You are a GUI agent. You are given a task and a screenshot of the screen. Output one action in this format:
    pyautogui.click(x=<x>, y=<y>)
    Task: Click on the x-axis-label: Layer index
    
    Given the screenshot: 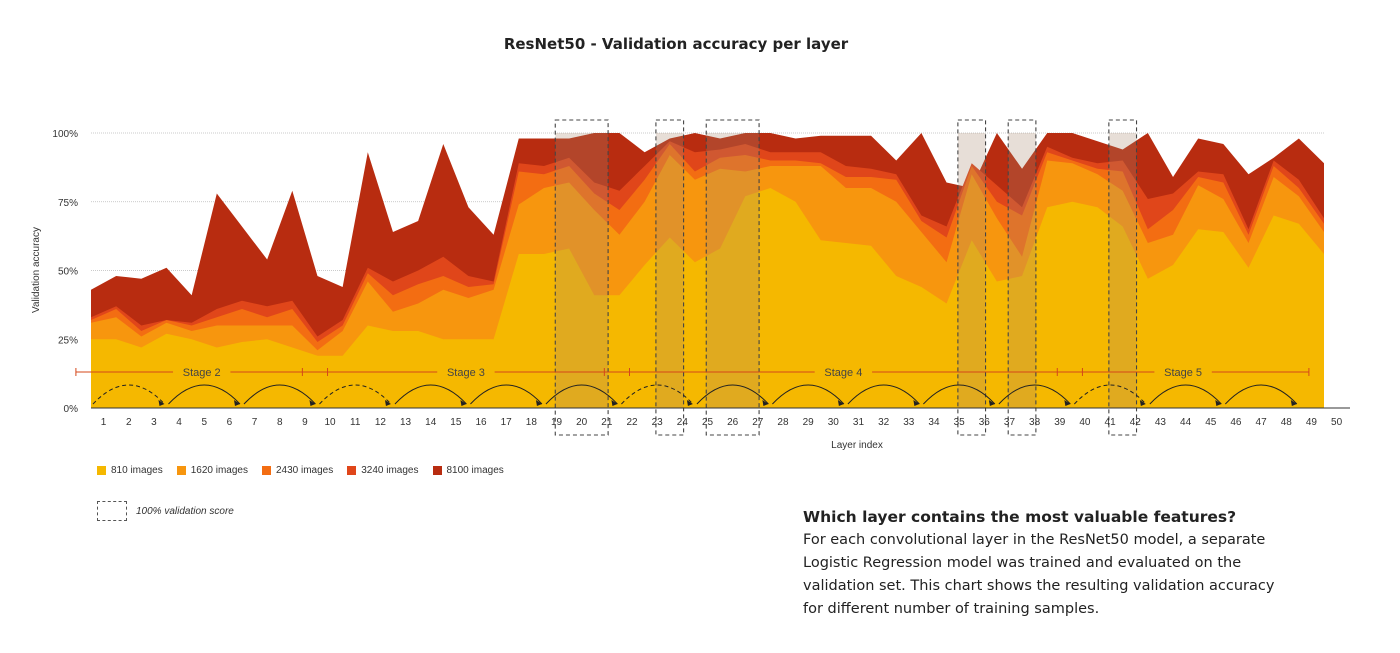 What is the action you would take?
    pyautogui.click(x=857, y=445)
    